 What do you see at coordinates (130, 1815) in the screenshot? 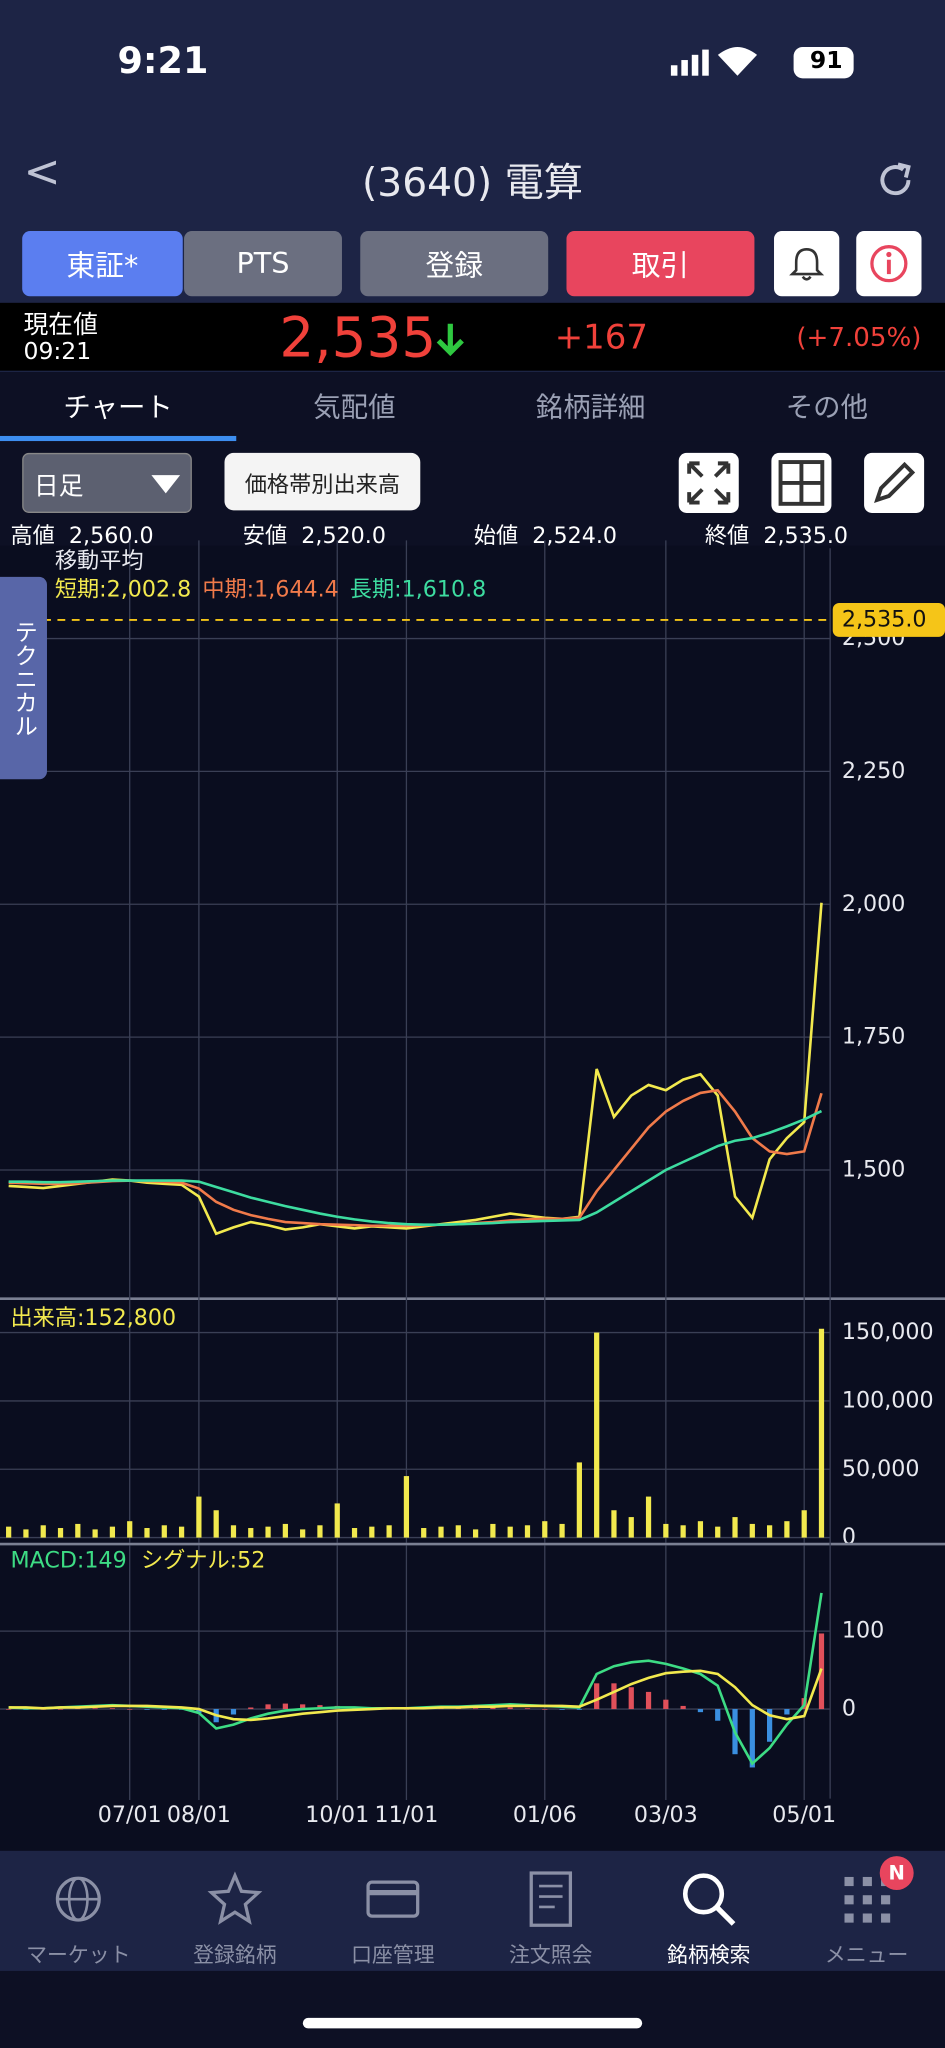
I see `x-tick-label: 07/01` at bounding box center [130, 1815].